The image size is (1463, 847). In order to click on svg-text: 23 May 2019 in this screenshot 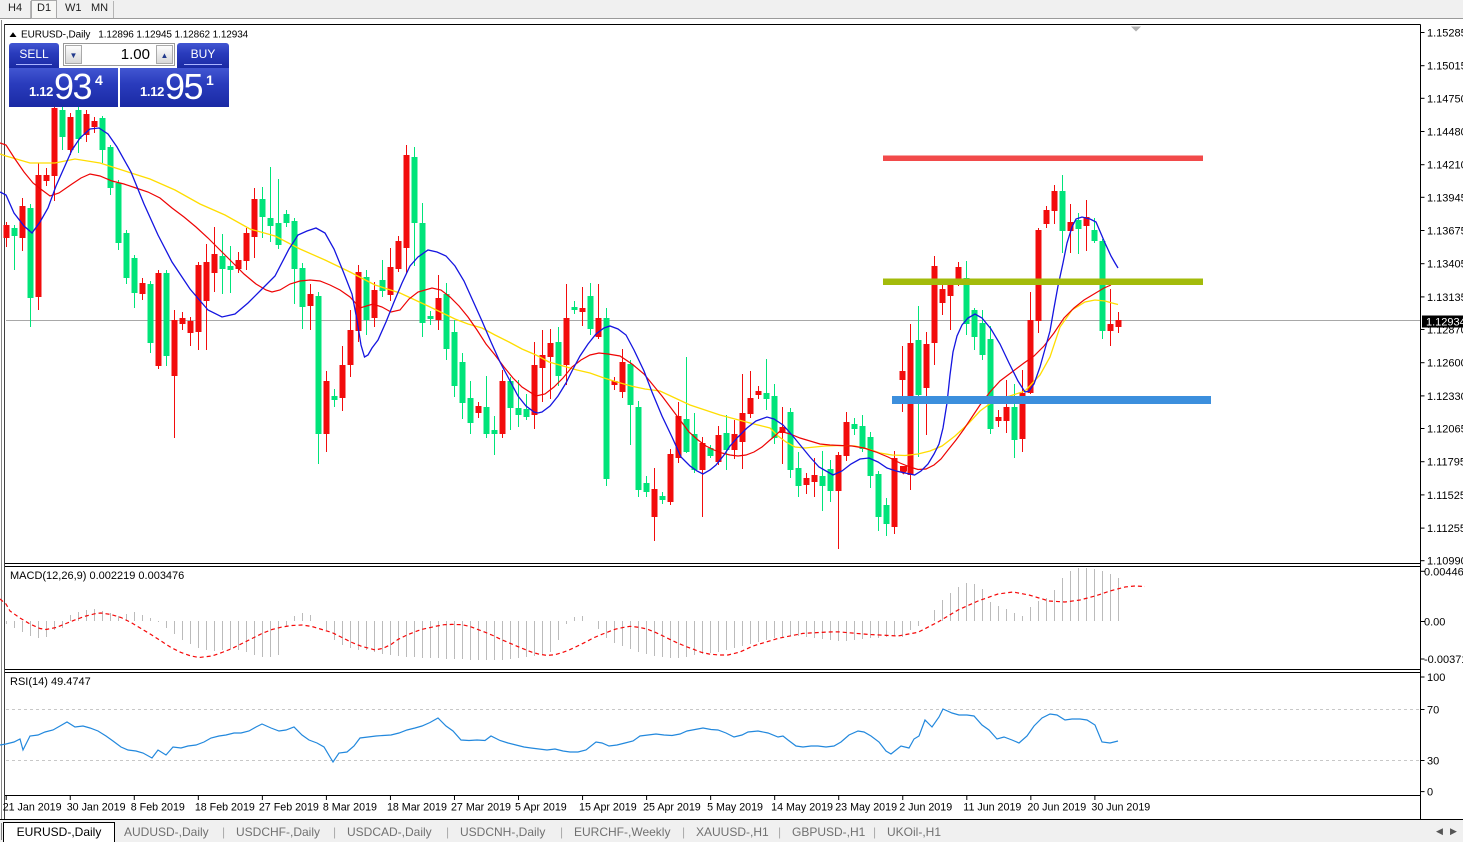, I will do `click(866, 808)`.